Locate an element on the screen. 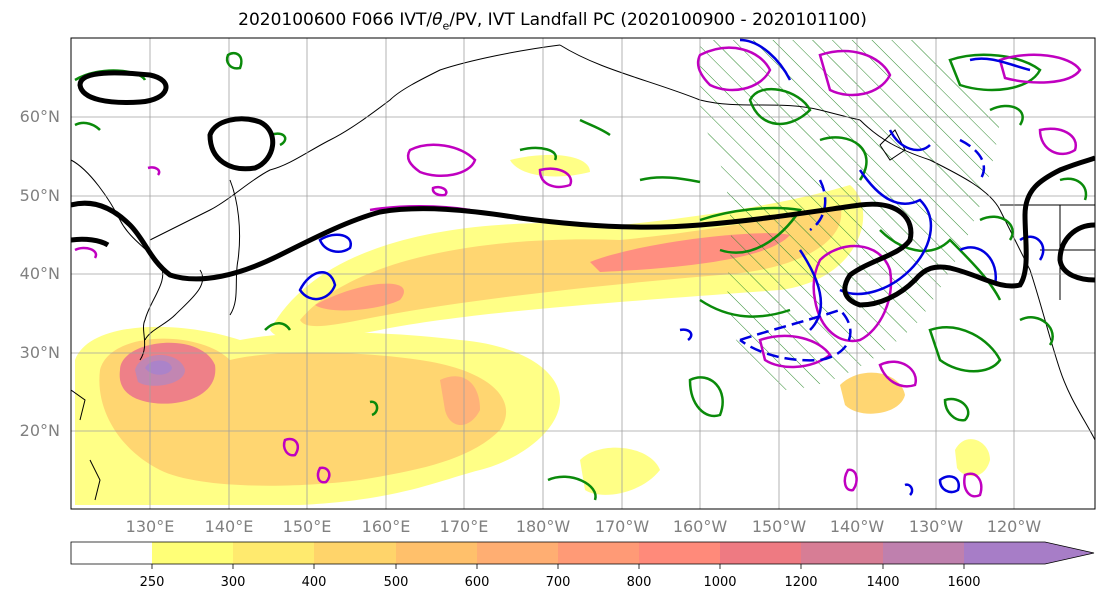 The height and width of the screenshot is (603, 1105). colorbar-tick-label: 500 is located at coordinates (396, 582).